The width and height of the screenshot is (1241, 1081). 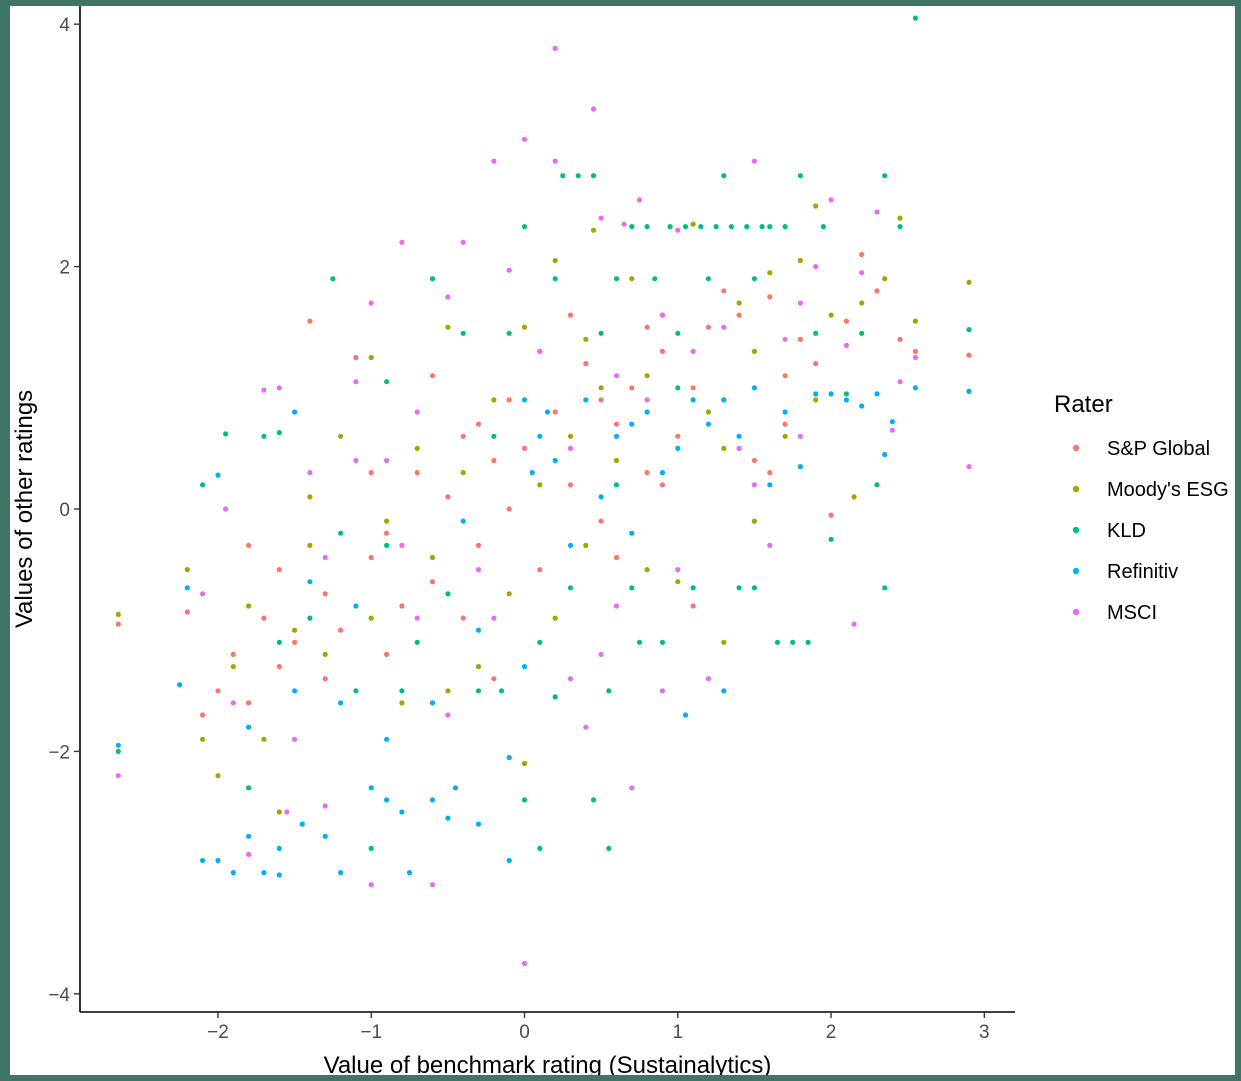 What do you see at coordinates (1158, 449) in the screenshot?
I see `legend-label-0: S&P Global` at bounding box center [1158, 449].